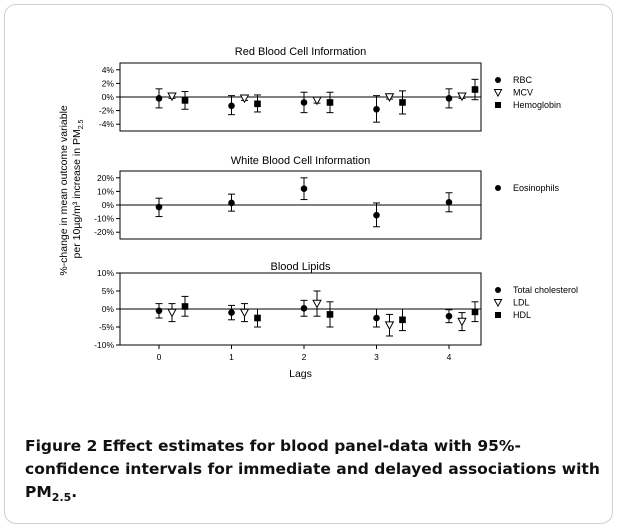 This screenshot has height=530, width=619. I want to click on series-total-cholesterol, so click(304, 313).